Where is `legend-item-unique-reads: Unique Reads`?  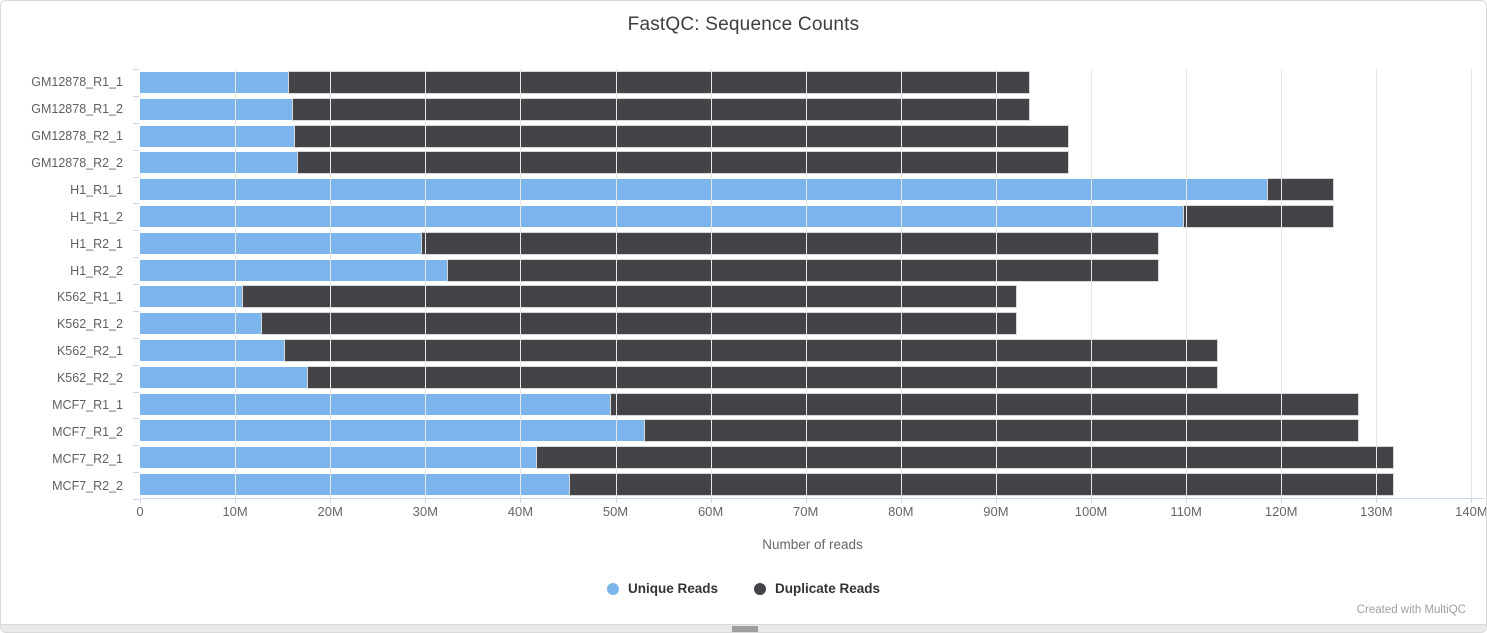
legend-item-unique-reads: Unique Reads is located at coordinates (662, 588).